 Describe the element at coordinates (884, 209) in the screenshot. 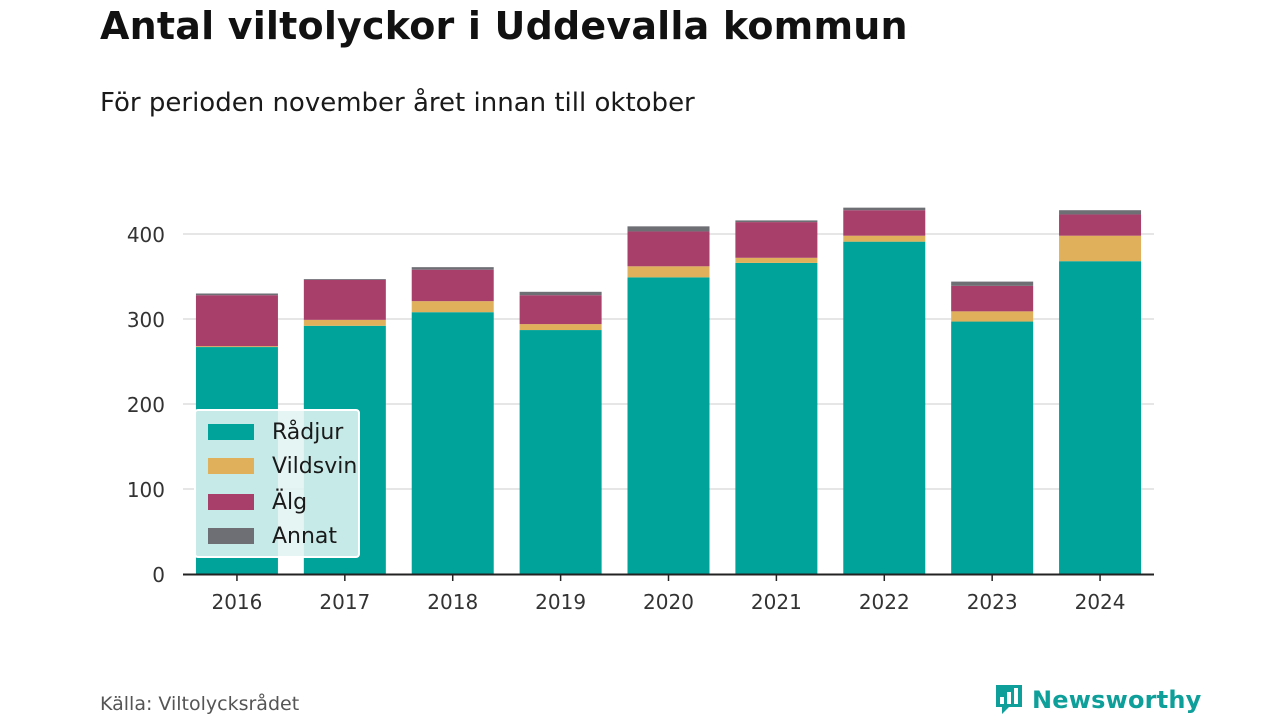

I see `bar-2022-annat` at that location.